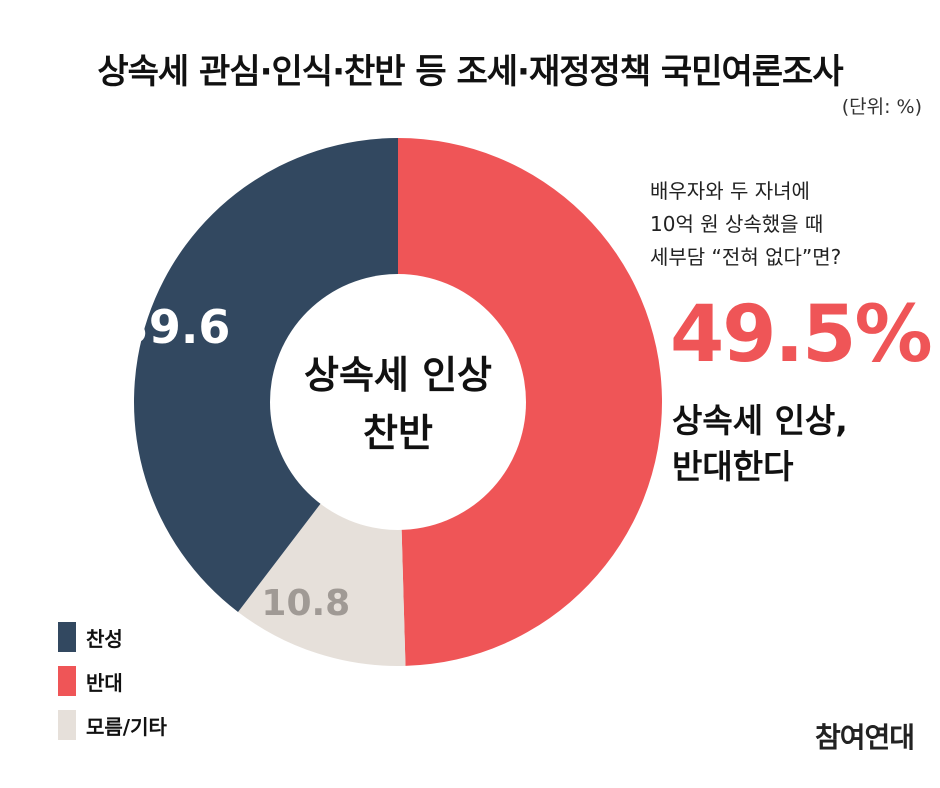 The height and width of the screenshot is (788, 940). Describe the element at coordinates (126, 726) in the screenshot. I see `legend-label-unknown: 모름/기타` at that location.